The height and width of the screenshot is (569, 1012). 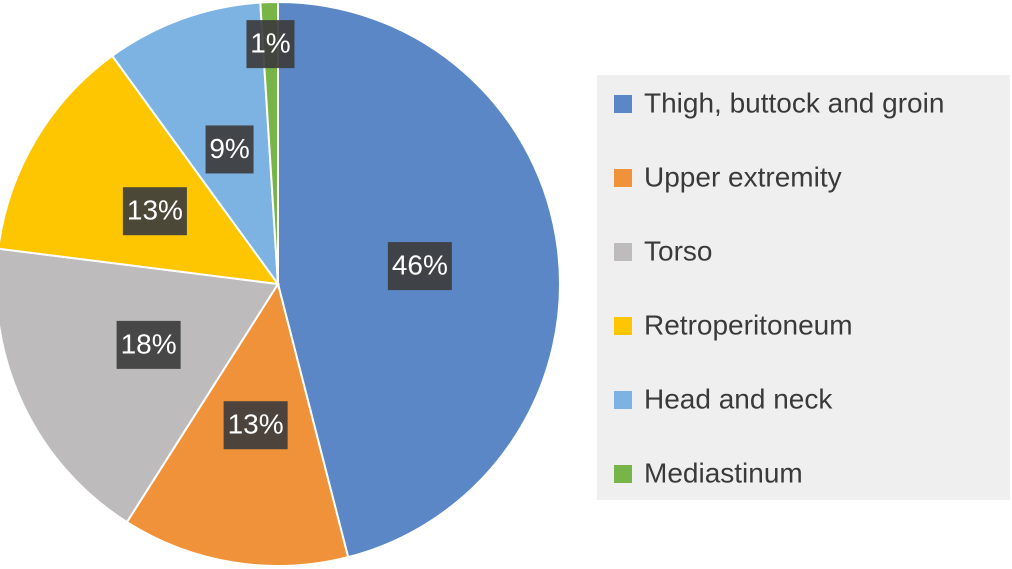 I want to click on legend-label: Thigh, buttock and groin, so click(x=794, y=102).